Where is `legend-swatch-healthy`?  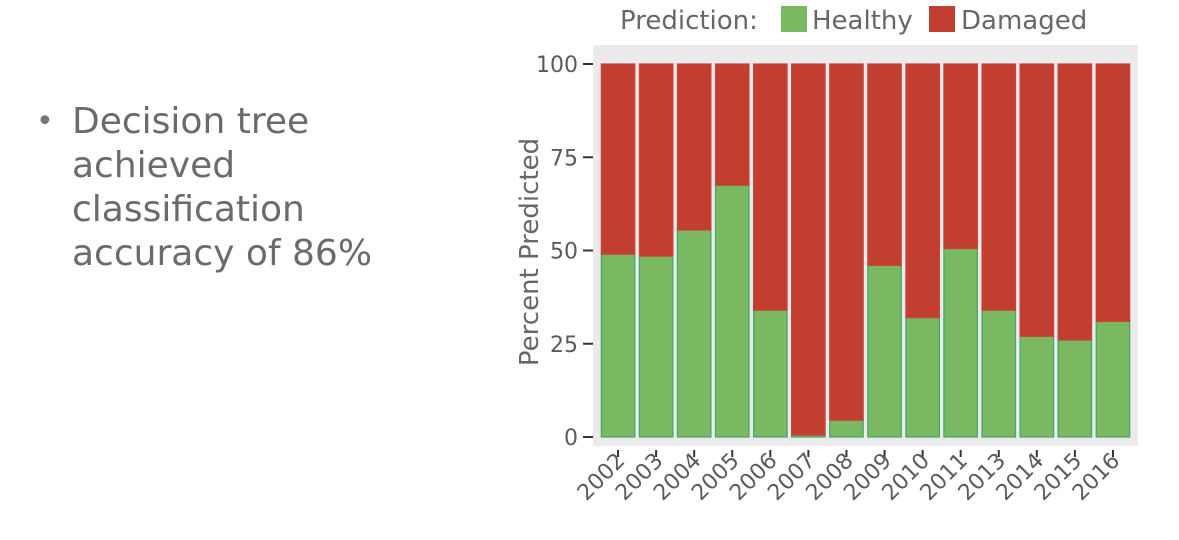 legend-swatch-healthy is located at coordinates (794, 19).